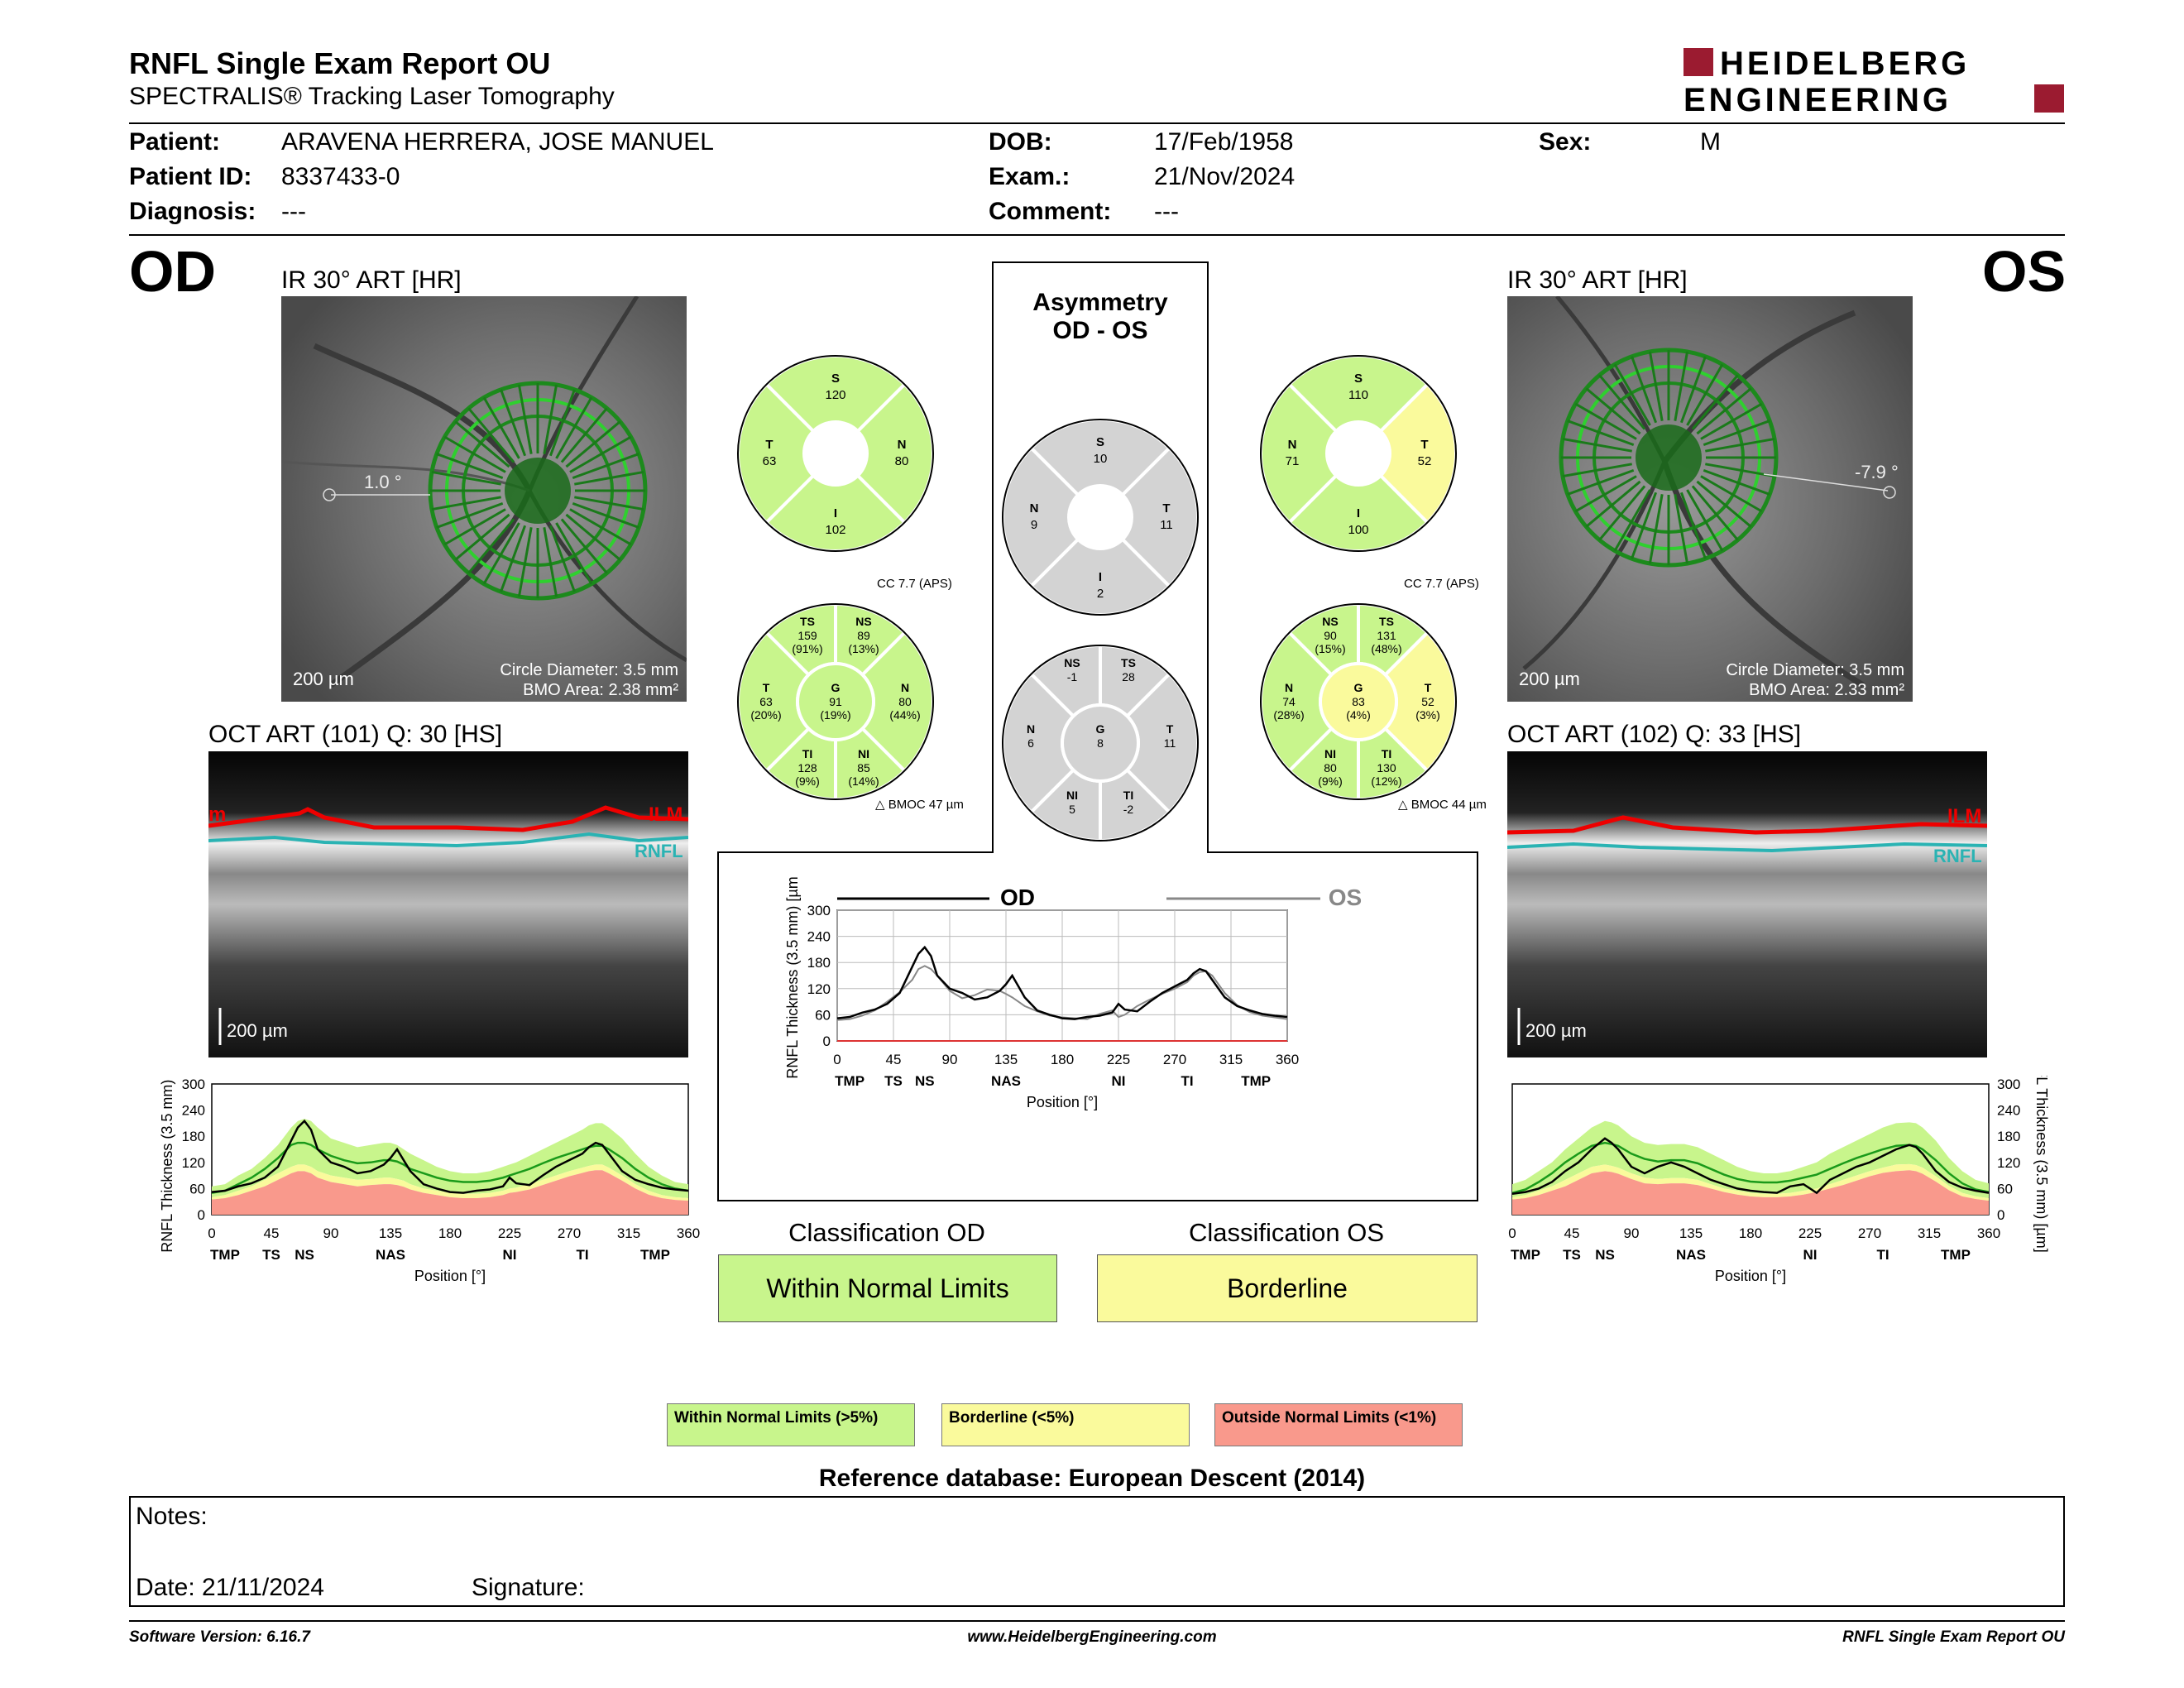  I want to click on quadrant-label-T: T, so click(1424, 445).